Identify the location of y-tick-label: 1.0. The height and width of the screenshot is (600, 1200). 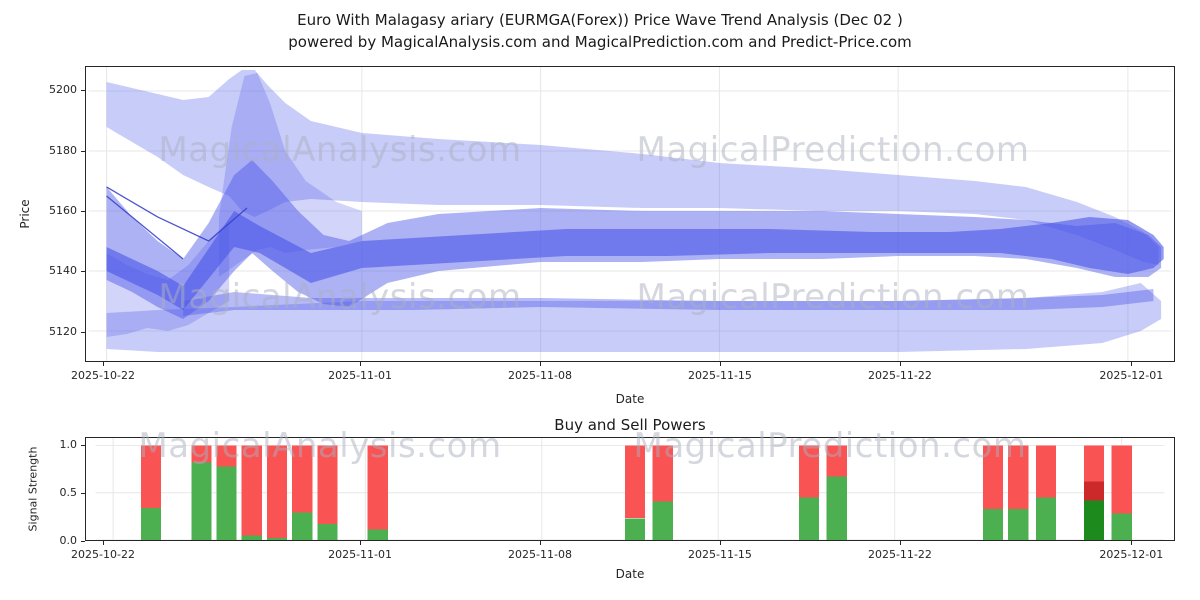
(68, 444).